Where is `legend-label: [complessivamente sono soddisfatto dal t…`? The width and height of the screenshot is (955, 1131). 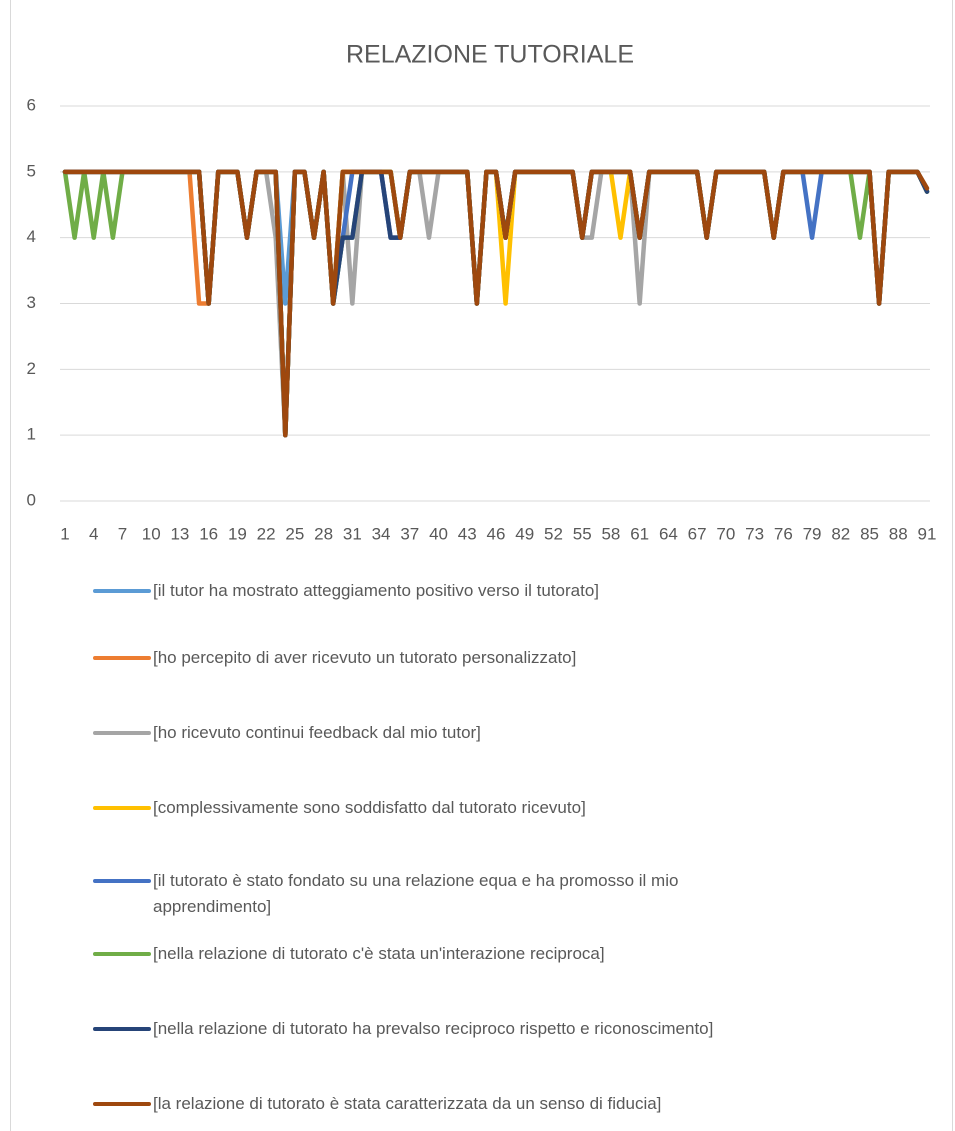 legend-label: [complessivamente sono soddisfatto dal t… is located at coordinates (369, 807).